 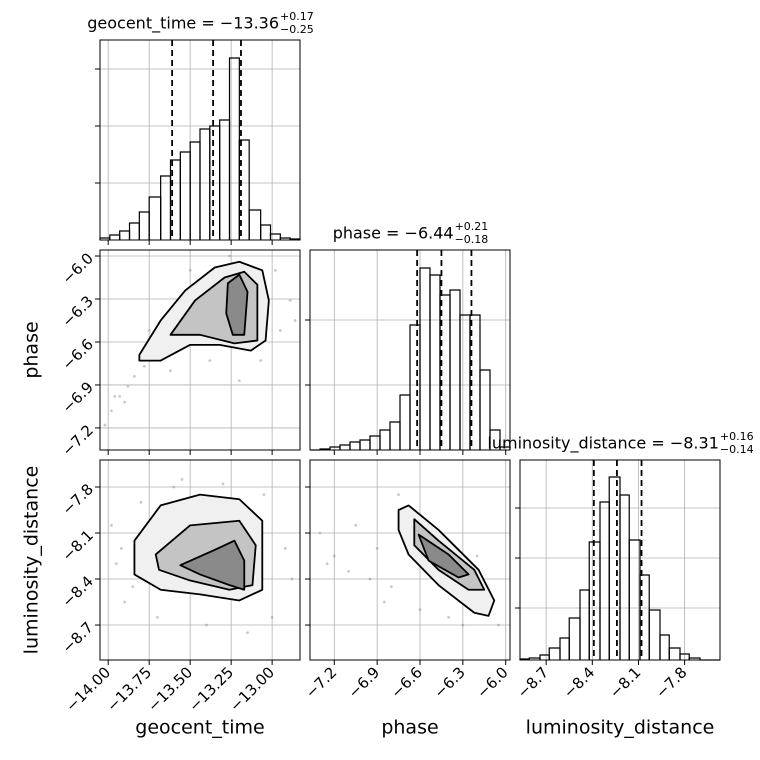 I want to click on title-sub: −0.14, so click(x=737, y=449).